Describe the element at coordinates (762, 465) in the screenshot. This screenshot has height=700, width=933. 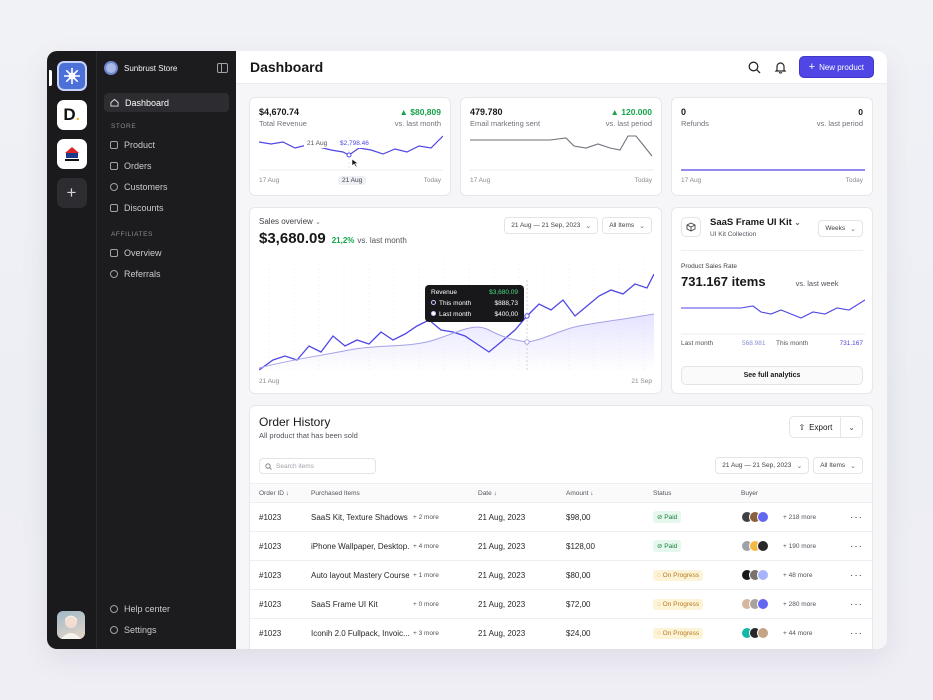
I see `orders-date-select: 21 Aug — 21 Sep, 2023 ⌄` at that location.